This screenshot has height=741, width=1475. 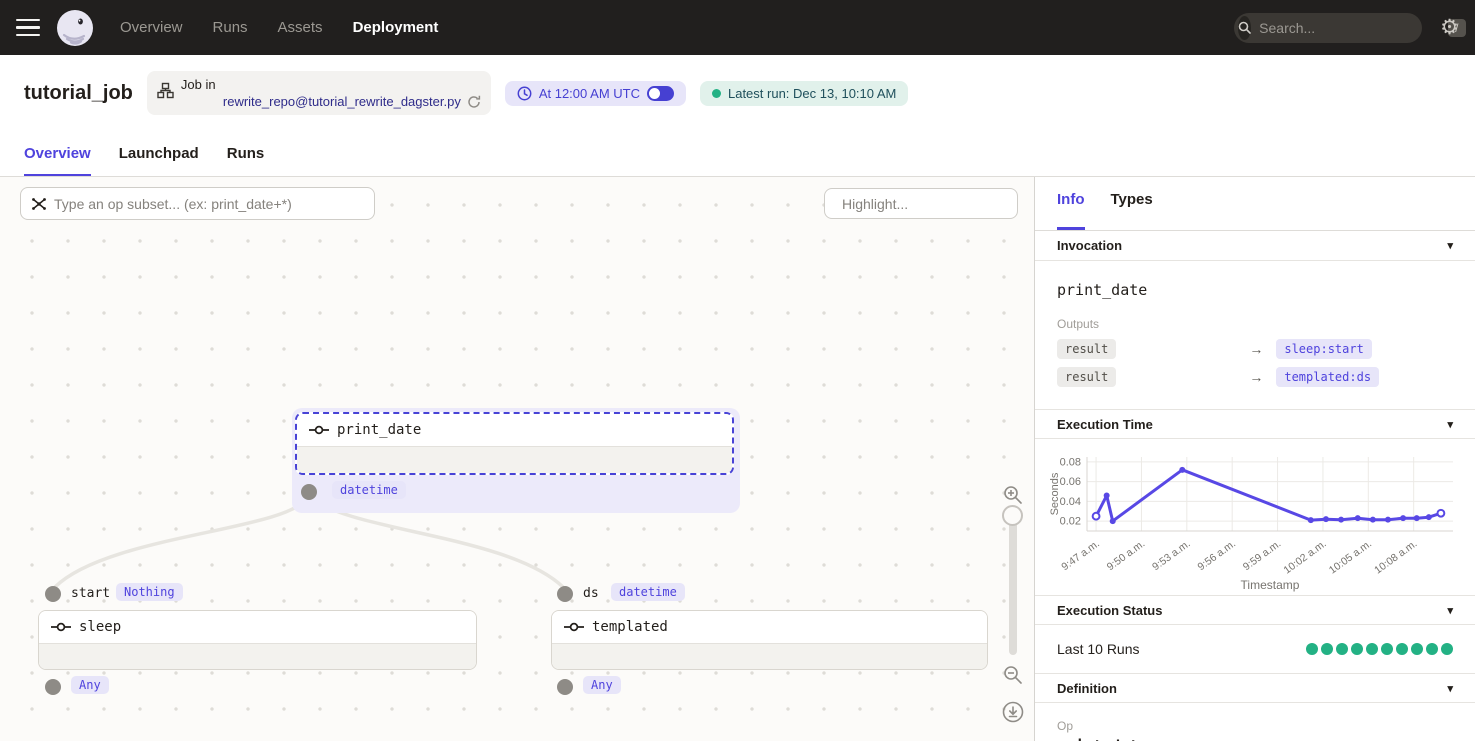 What do you see at coordinates (737, 27) in the screenshot?
I see `top-nav: Overview Runs Assets Deployment / ⚙` at bounding box center [737, 27].